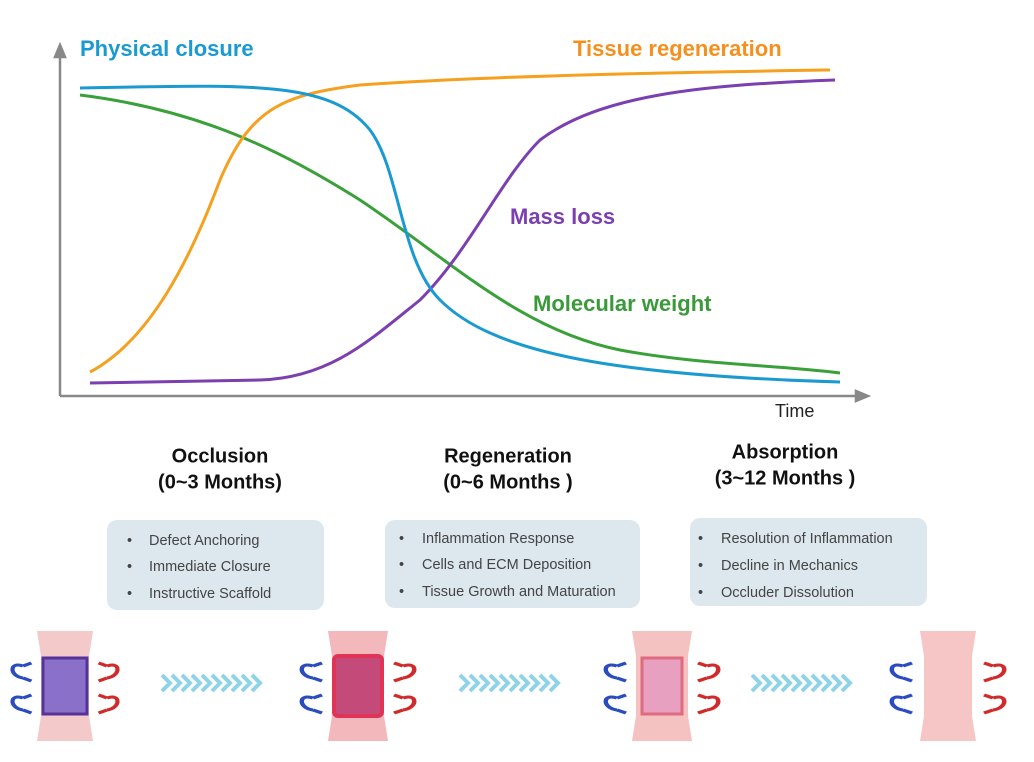  Describe the element at coordinates (506, 565) in the screenshot. I see `stage-item: Cells and ECM Deposition` at that location.